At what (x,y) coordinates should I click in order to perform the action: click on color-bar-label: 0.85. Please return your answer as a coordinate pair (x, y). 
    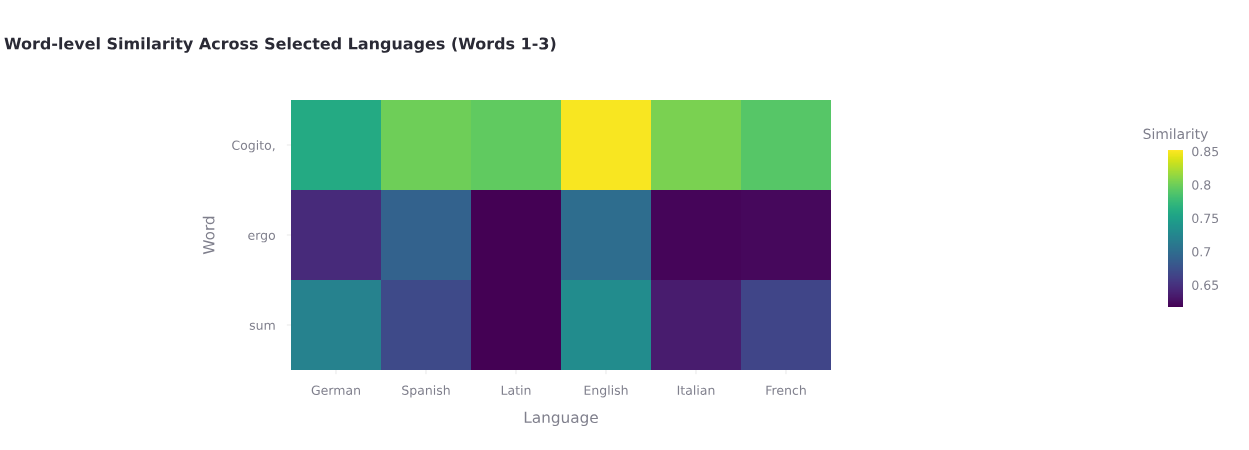
    Looking at the image, I should click on (1205, 151).